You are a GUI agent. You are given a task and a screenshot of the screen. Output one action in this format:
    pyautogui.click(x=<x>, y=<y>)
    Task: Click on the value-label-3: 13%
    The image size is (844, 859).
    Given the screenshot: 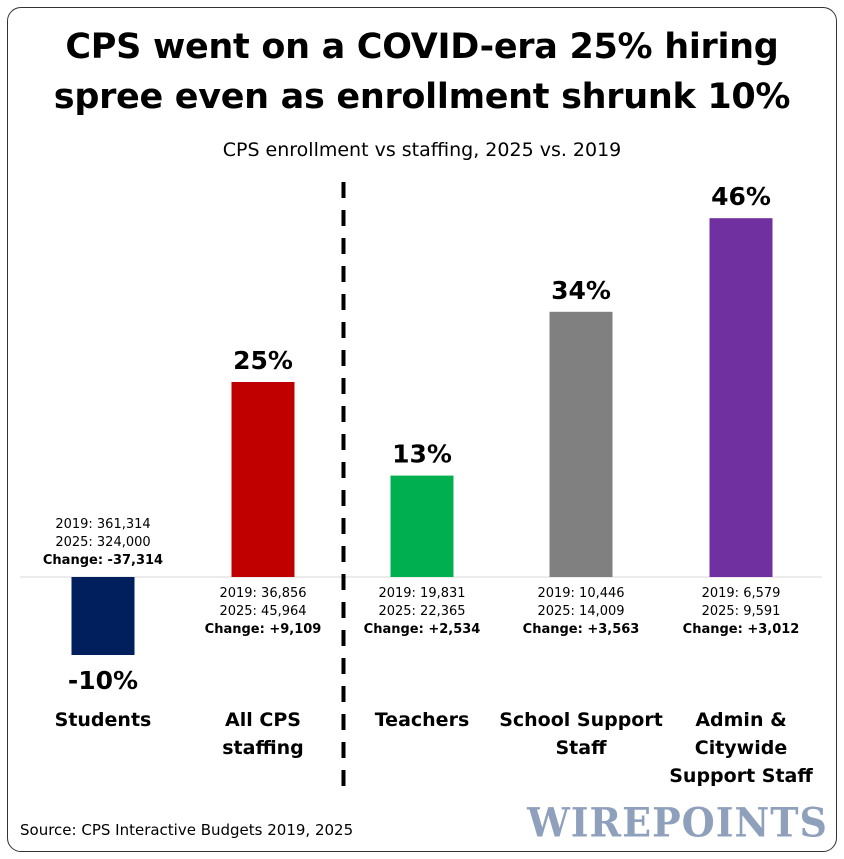 What is the action you would take?
    pyautogui.click(x=422, y=454)
    